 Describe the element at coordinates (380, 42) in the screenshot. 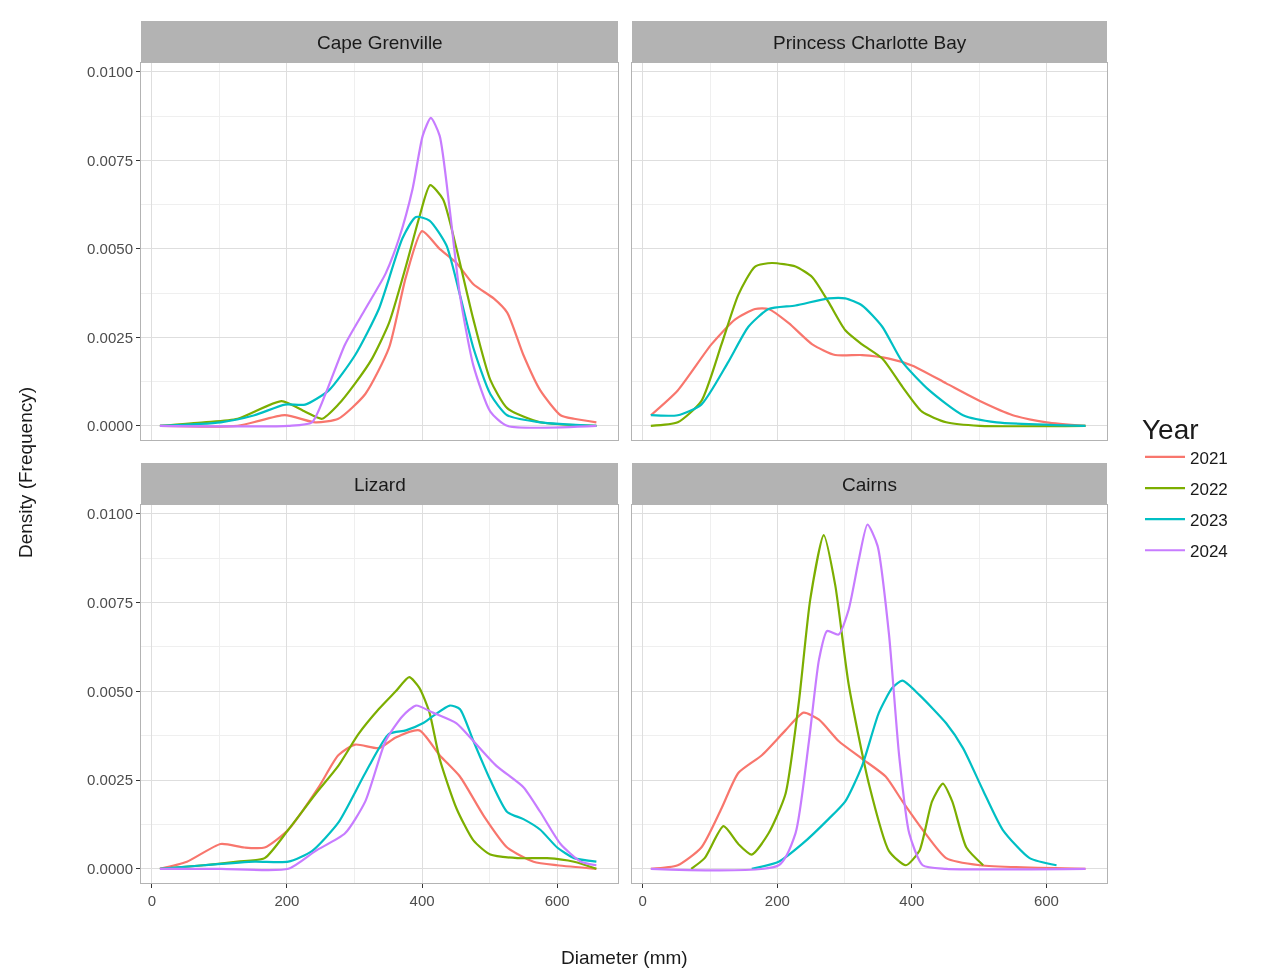

I see `chart-title: Cape Grenville` at that location.